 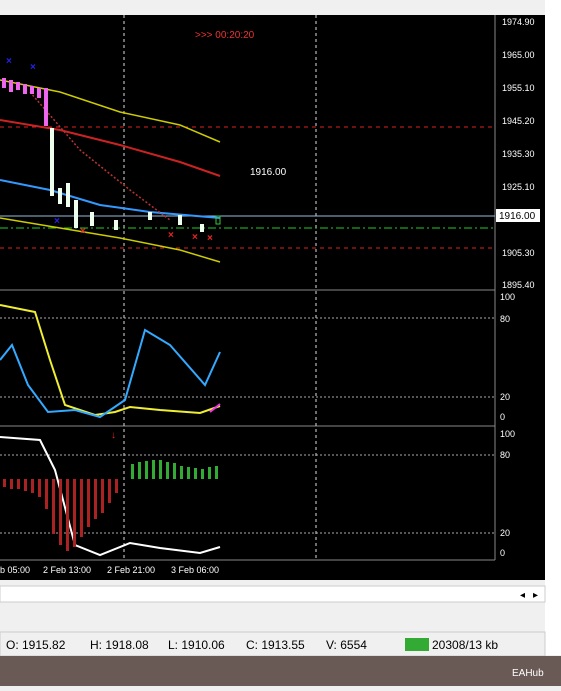 I want to click on current-price: 1916.00, so click(x=517, y=216).